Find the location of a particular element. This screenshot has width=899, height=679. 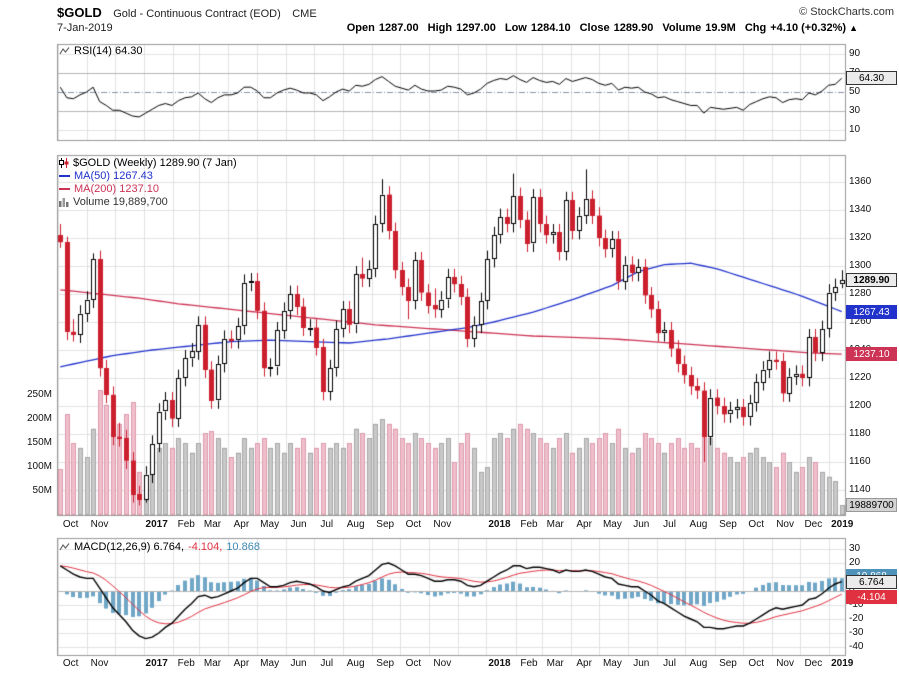

volume-axis-tick: 250M is located at coordinates (39, 394).